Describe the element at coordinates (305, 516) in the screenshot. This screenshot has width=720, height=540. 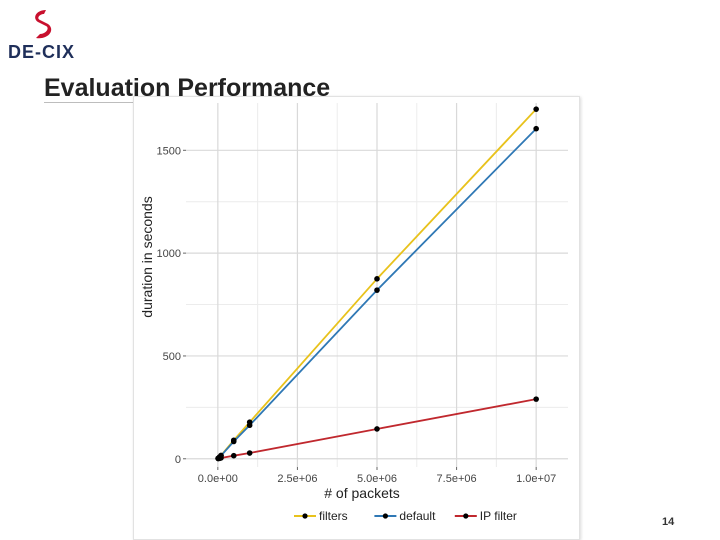
I see `legend-key-point-filters` at that location.